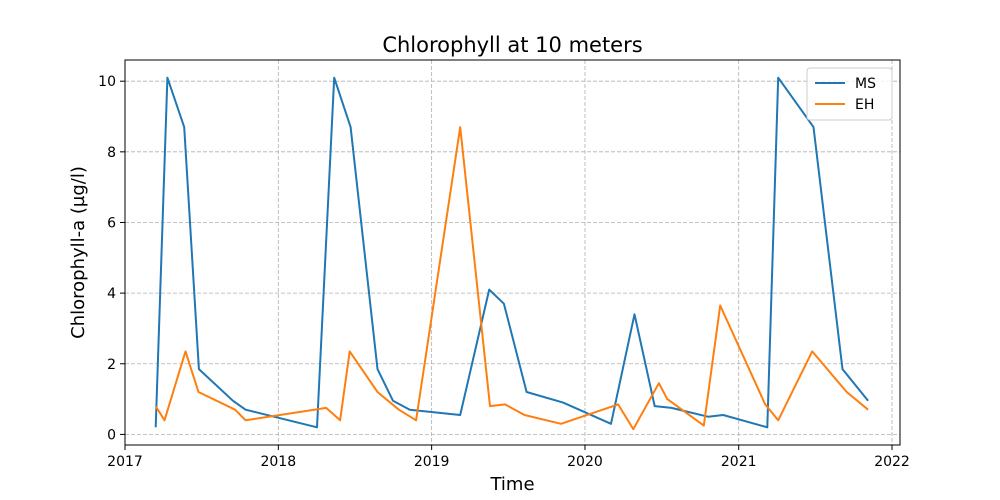  I want to click on legend-label-ms: MS, so click(865, 84).